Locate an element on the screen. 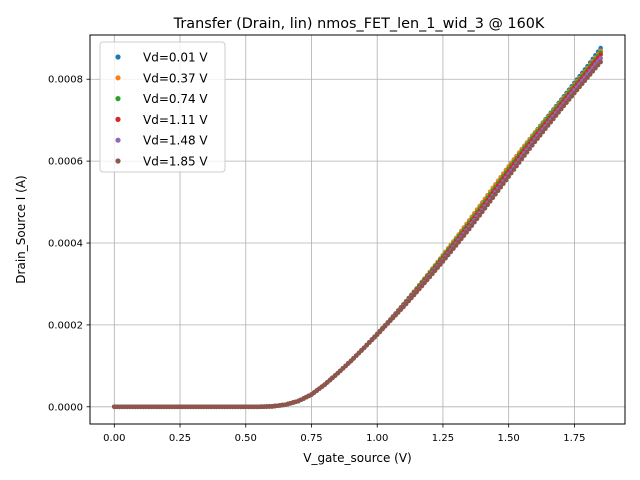  y-axis-label: Drain_Source I (A) is located at coordinates (21, 229).